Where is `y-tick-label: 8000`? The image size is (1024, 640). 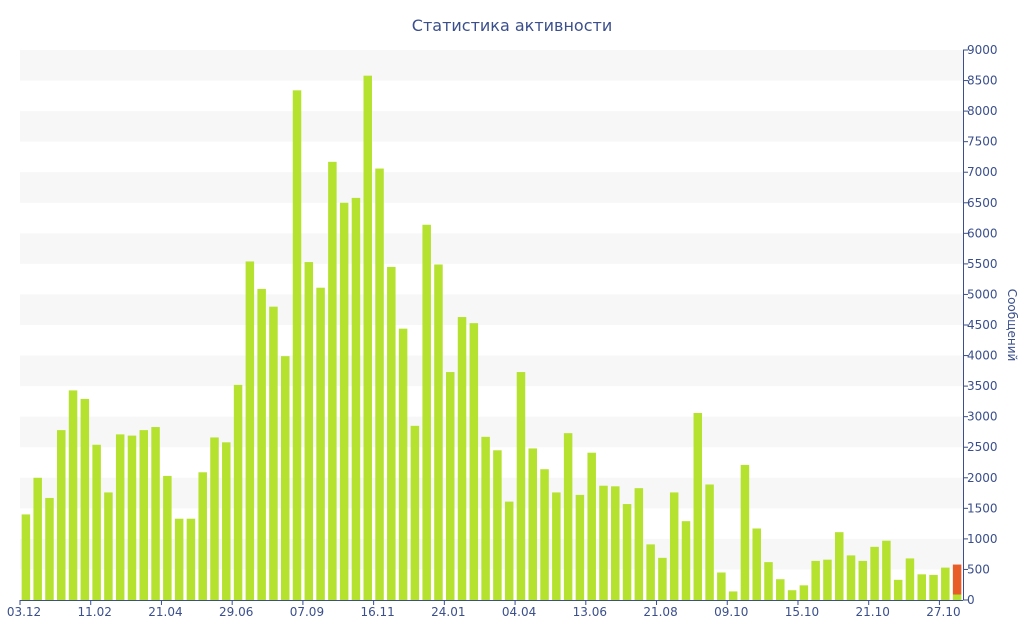 y-tick-label: 8000 is located at coordinates (982, 111).